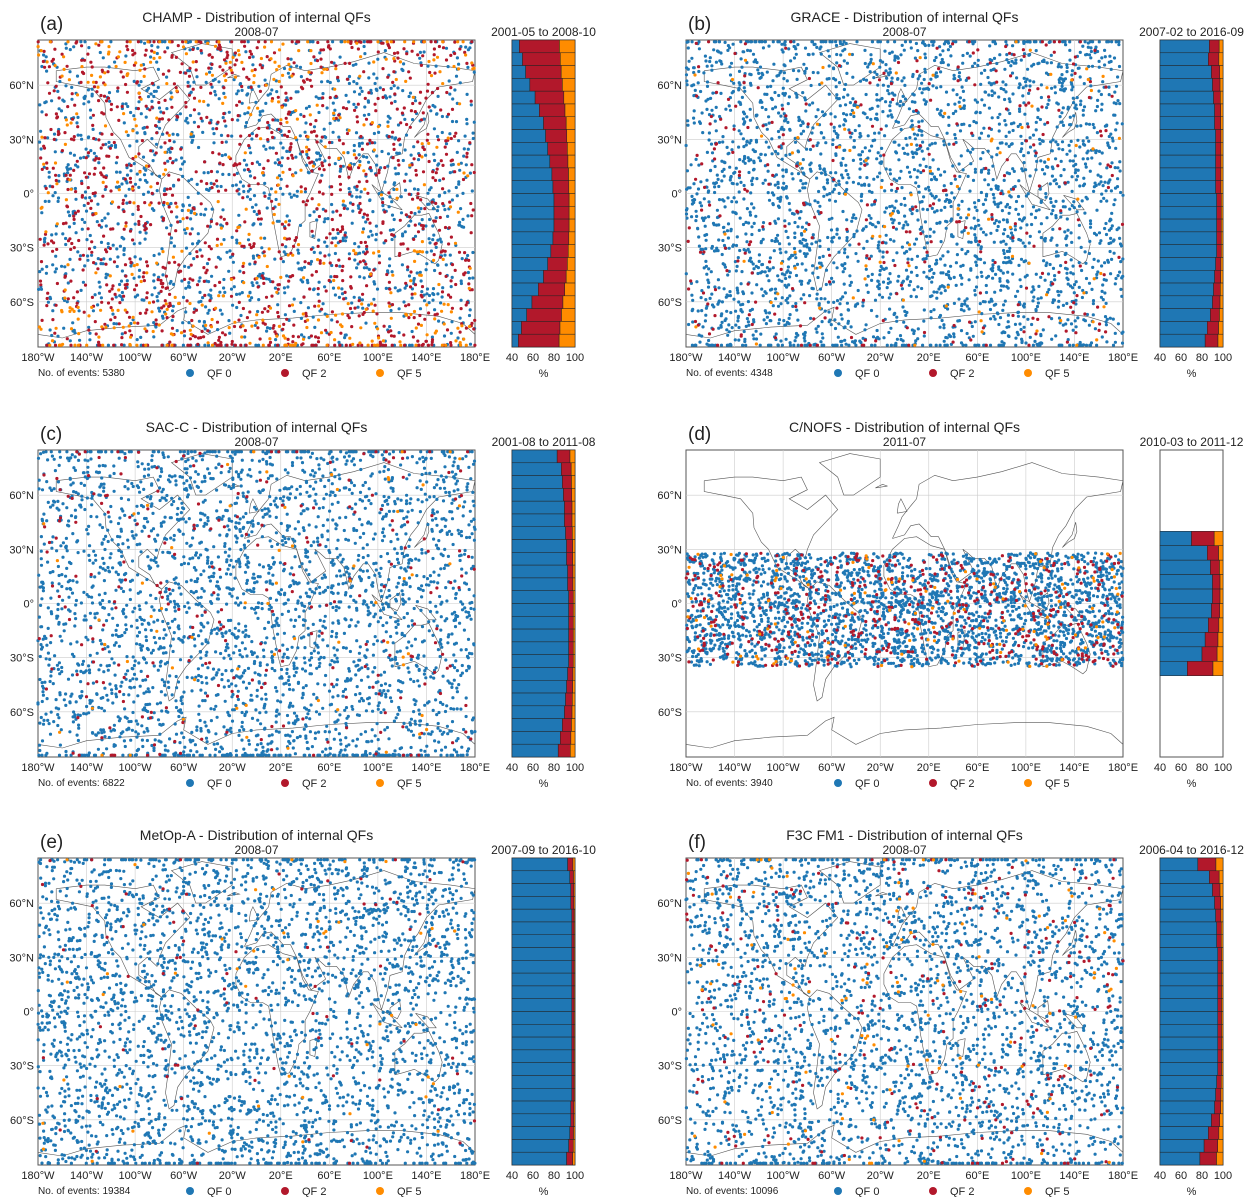 The width and height of the screenshot is (1248, 1197). What do you see at coordinates (233, 768) in the screenshot?
I see `map-x-tick-label: 20°W` at bounding box center [233, 768].